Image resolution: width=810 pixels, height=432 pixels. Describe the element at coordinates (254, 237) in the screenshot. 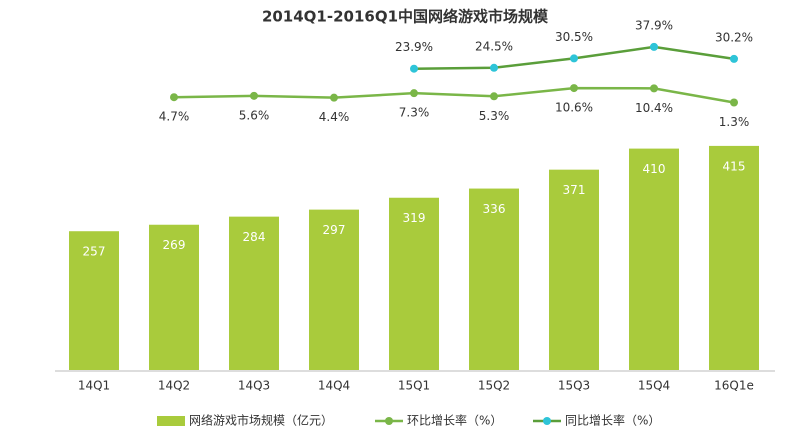

I see `bar-value-label: 284` at that location.